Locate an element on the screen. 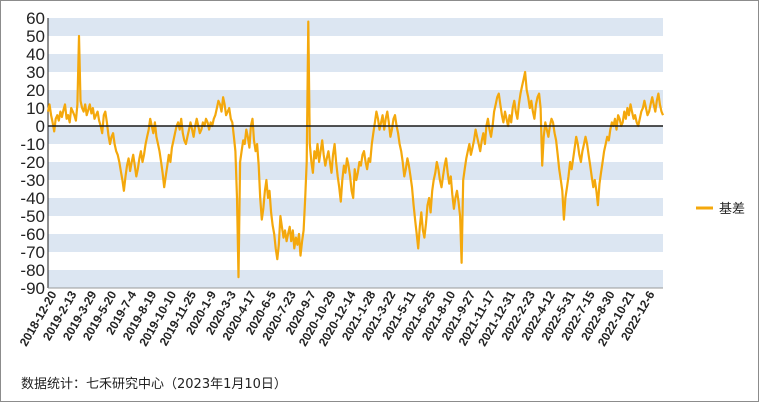 The height and width of the screenshot is (402, 759). y-tick-label: -10 is located at coordinates (32, 144).